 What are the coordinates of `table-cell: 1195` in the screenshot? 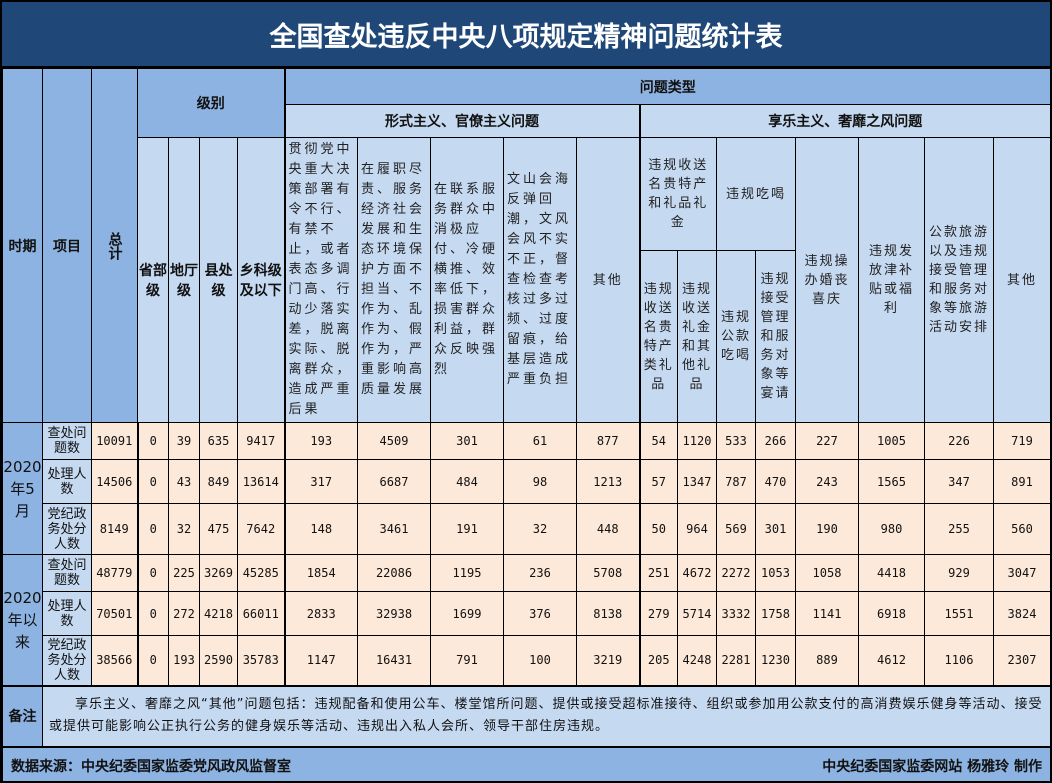 It's located at (467, 573).